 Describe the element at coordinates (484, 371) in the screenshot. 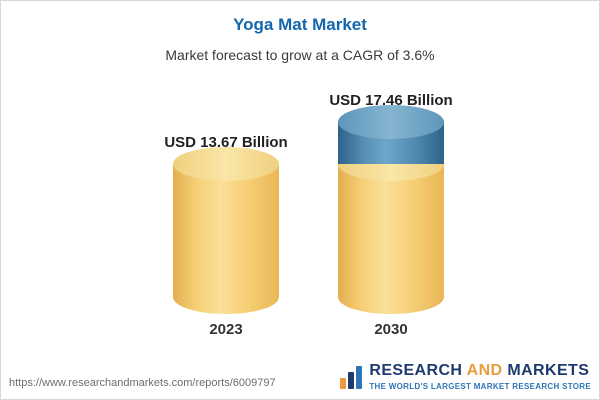

I see `brand-name-and: AND` at that location.